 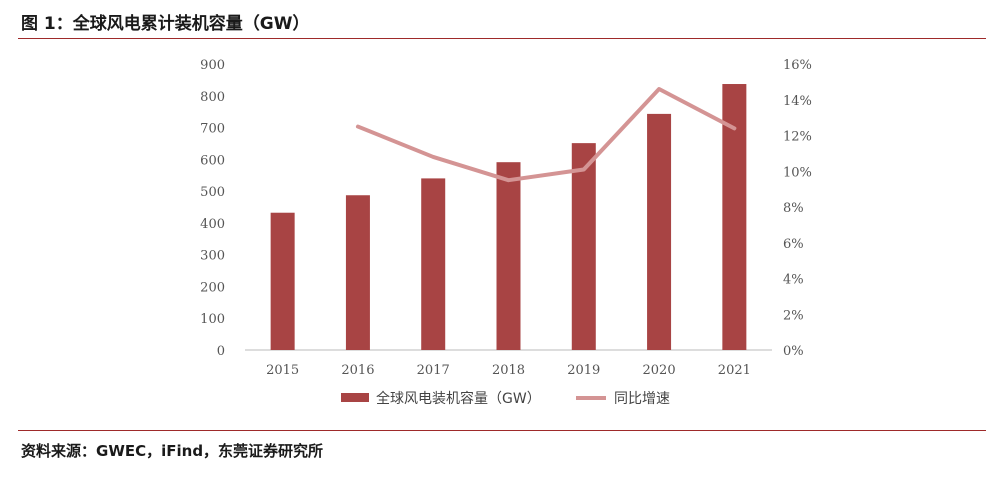 What do you see at coordinates (433, 370) in the screenshot?
I see `x-tick-label: 2017` at bounding box center [433, 370].